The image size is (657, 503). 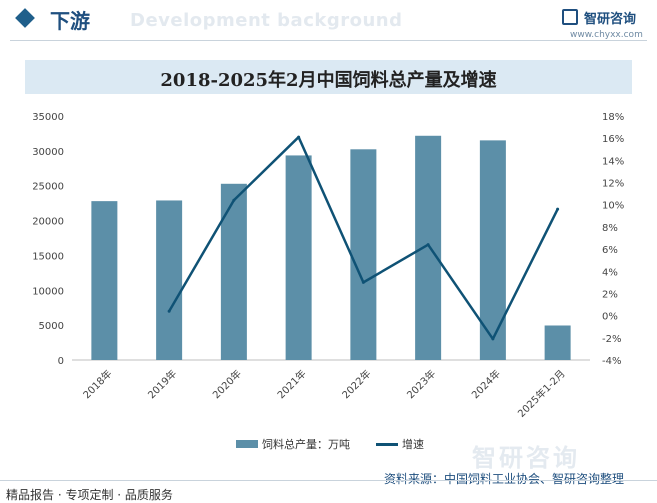 What do you see at coordinates (48, 117) in the screenshot?
I see `y-left-tick-label: 35000` at bounding box center [48, 117].